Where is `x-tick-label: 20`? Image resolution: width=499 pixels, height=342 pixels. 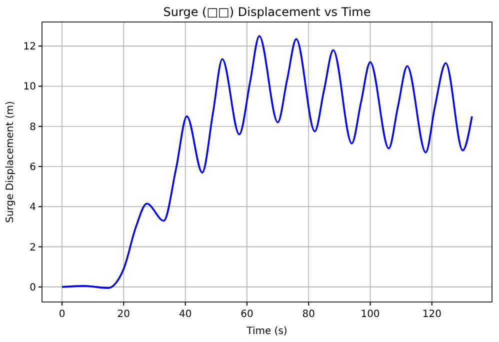
x-tick-label: 20 is located at coordinates (123, 314).